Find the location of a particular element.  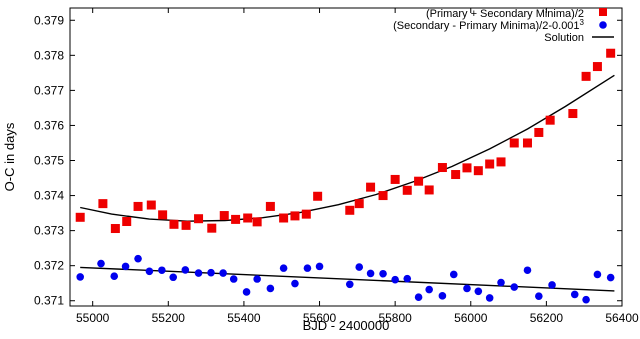

x-tick-label: 56200 is located at coordinates (547, 318).